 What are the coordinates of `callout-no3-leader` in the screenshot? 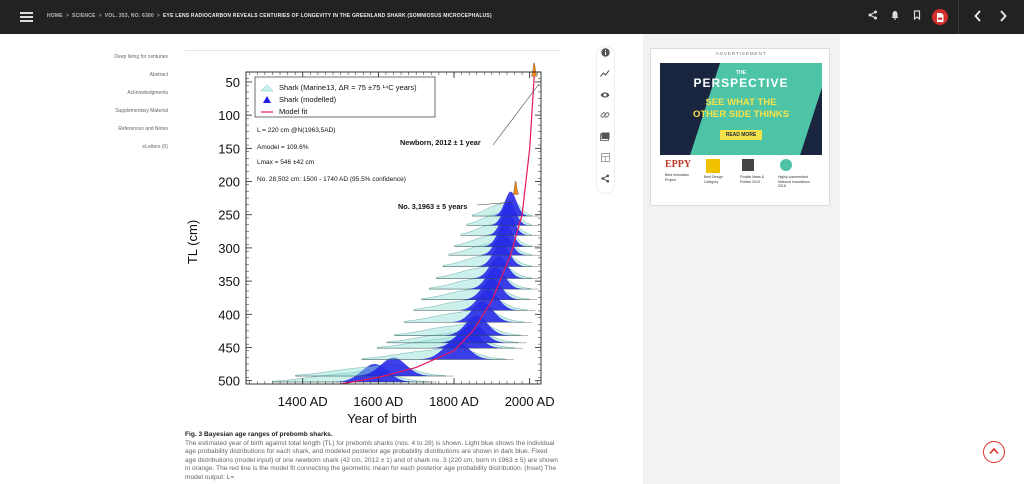 It's located at (495, 203).